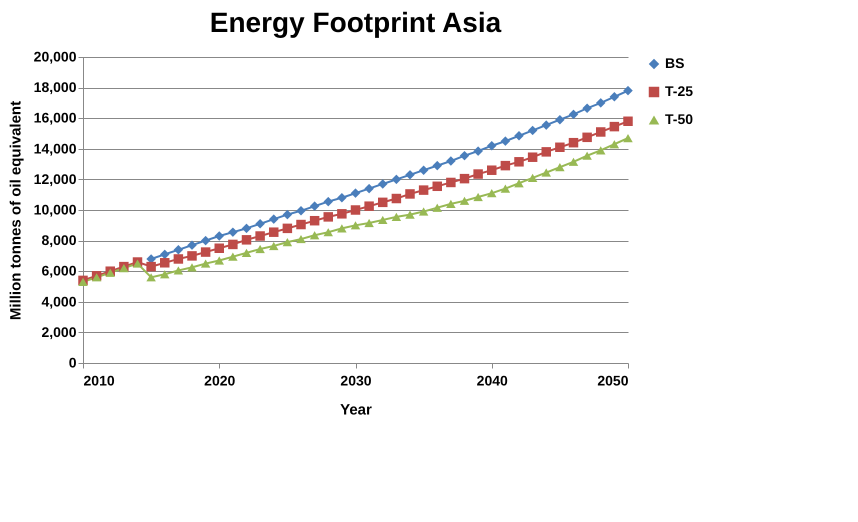 The width and height of the screenshot is (858, 522). What do you see at coordinates (356, 410) in the screenshot?
I see `x-axis-title: Year` at bounding box center [356, 410].